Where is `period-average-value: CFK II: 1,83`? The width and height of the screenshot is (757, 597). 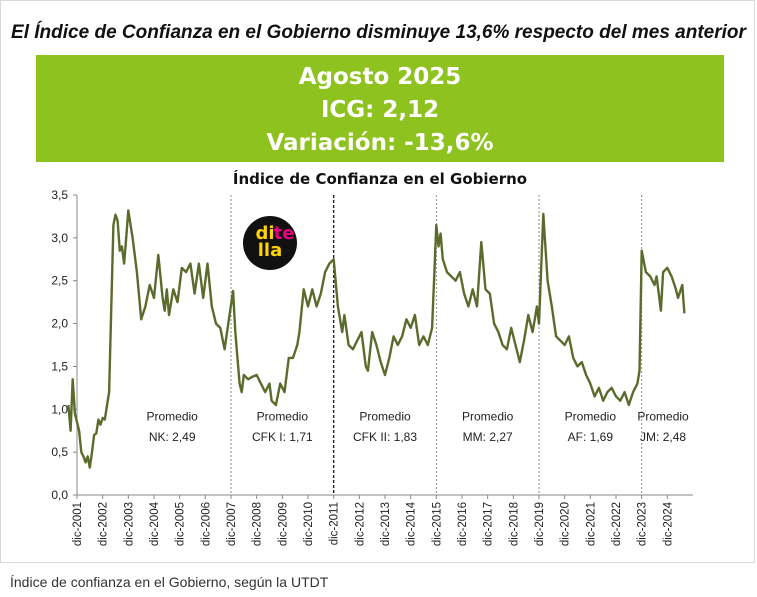 period-average-value: CFK II: 1,83 is located at coordinates (385, 437).